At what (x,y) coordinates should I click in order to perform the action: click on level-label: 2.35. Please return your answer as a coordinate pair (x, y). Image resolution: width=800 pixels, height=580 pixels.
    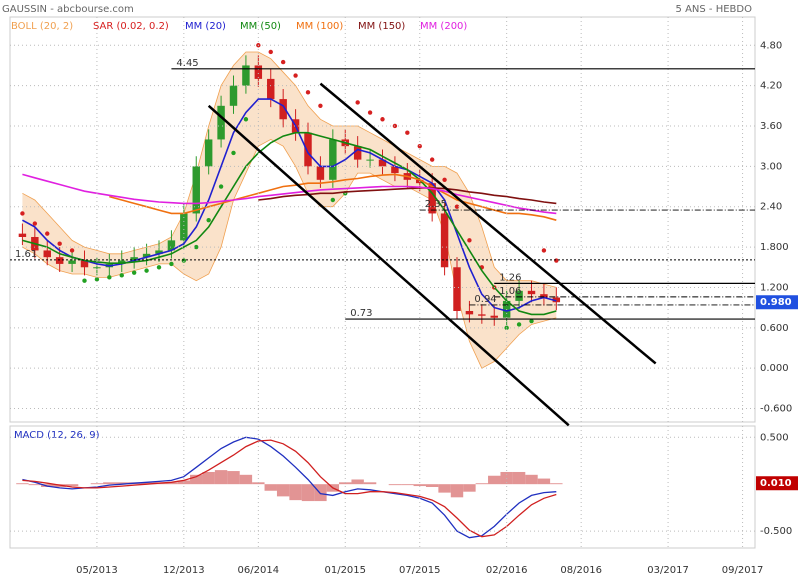
    Looking at the image, I should click on (436, 204).